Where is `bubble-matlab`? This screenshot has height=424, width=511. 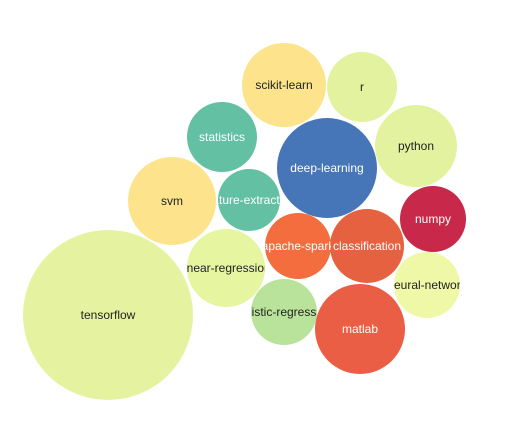
bubble-matlab is located at coordinates (360, 329).